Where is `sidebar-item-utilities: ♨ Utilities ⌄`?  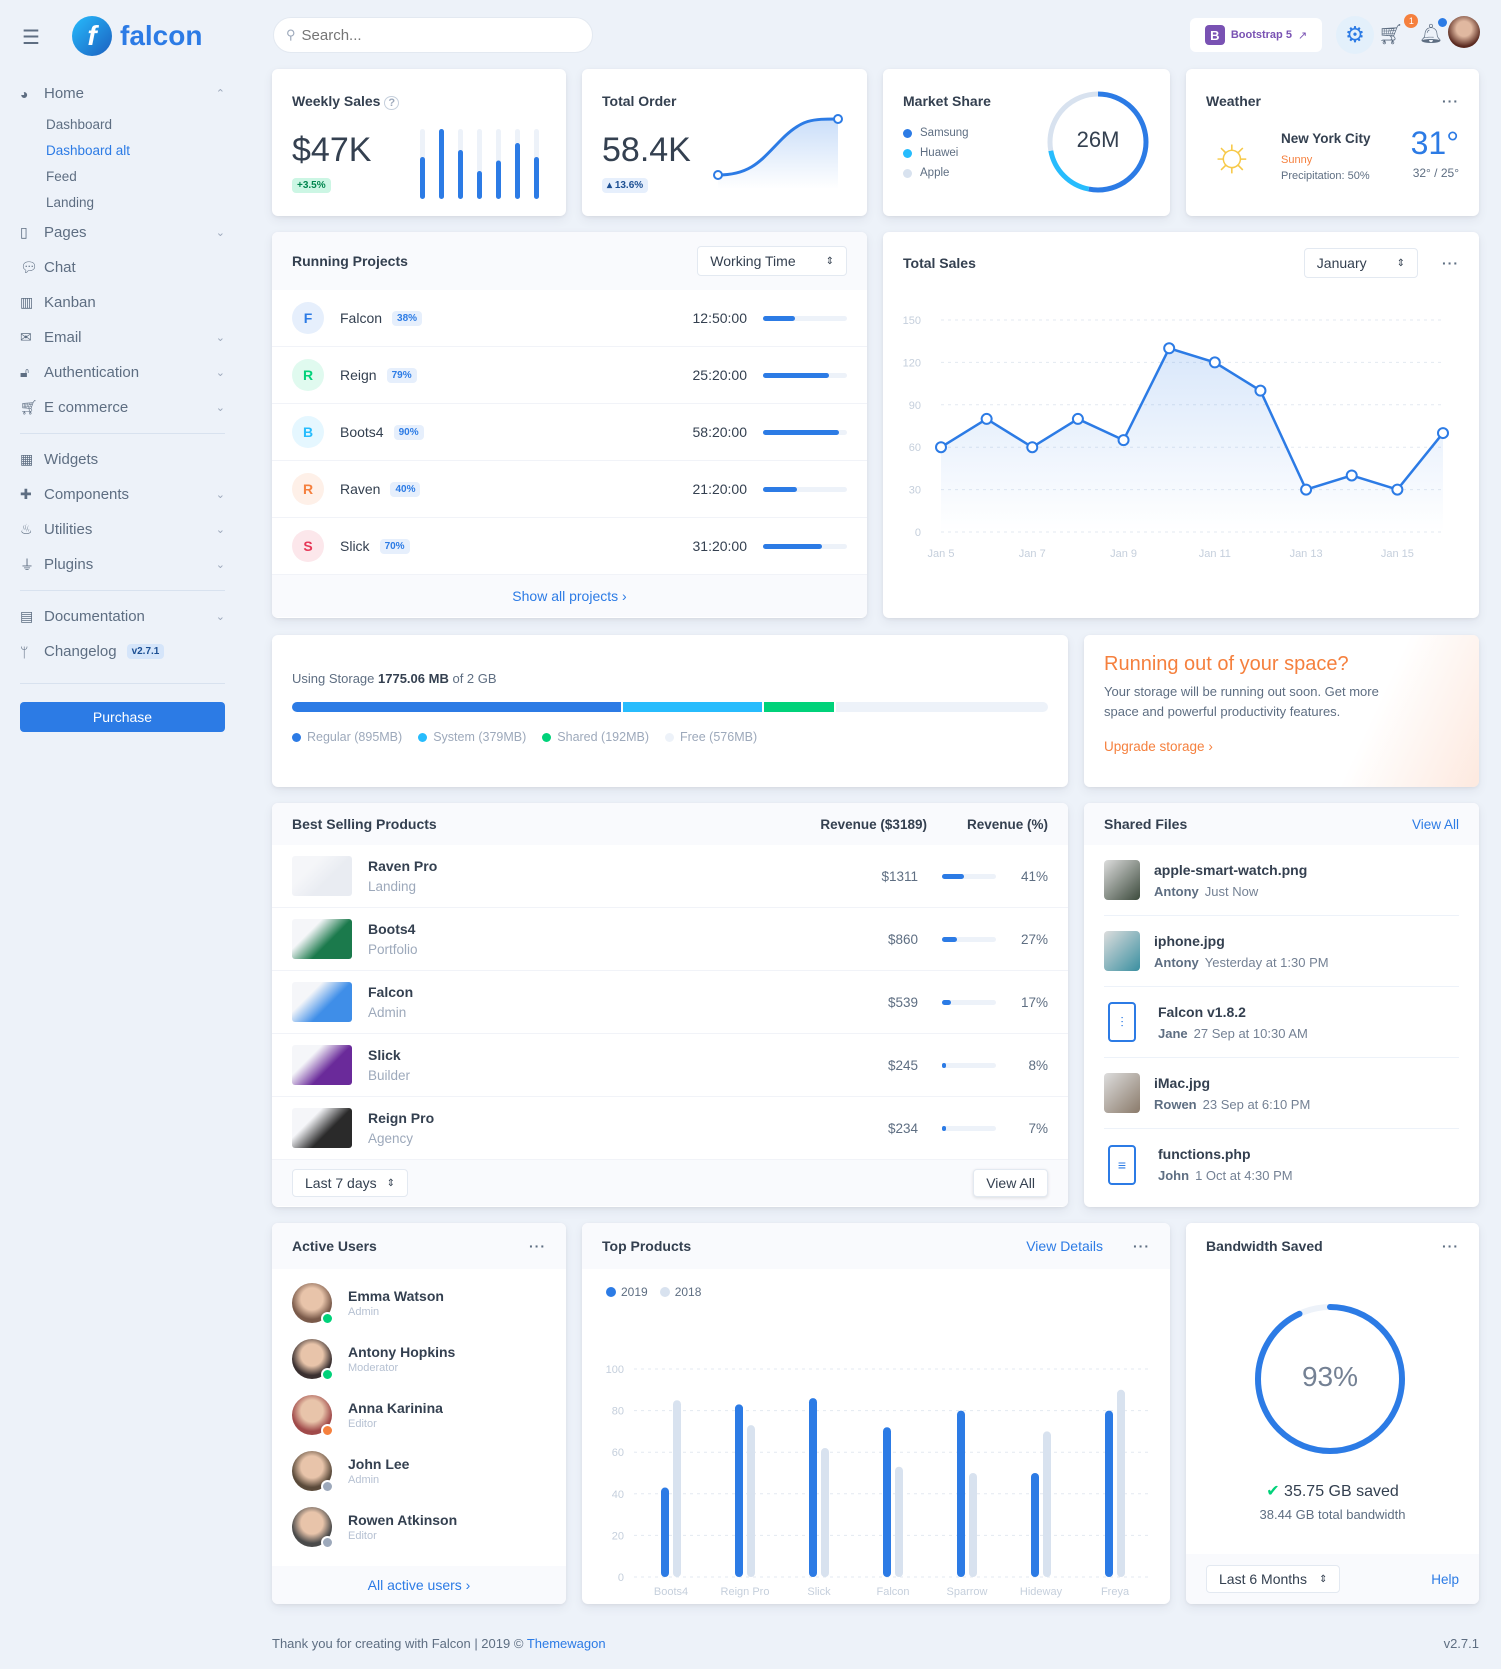 sidebar-item-utilities: ♨ Utilities ⌄ is located at coordinates (122, 529).